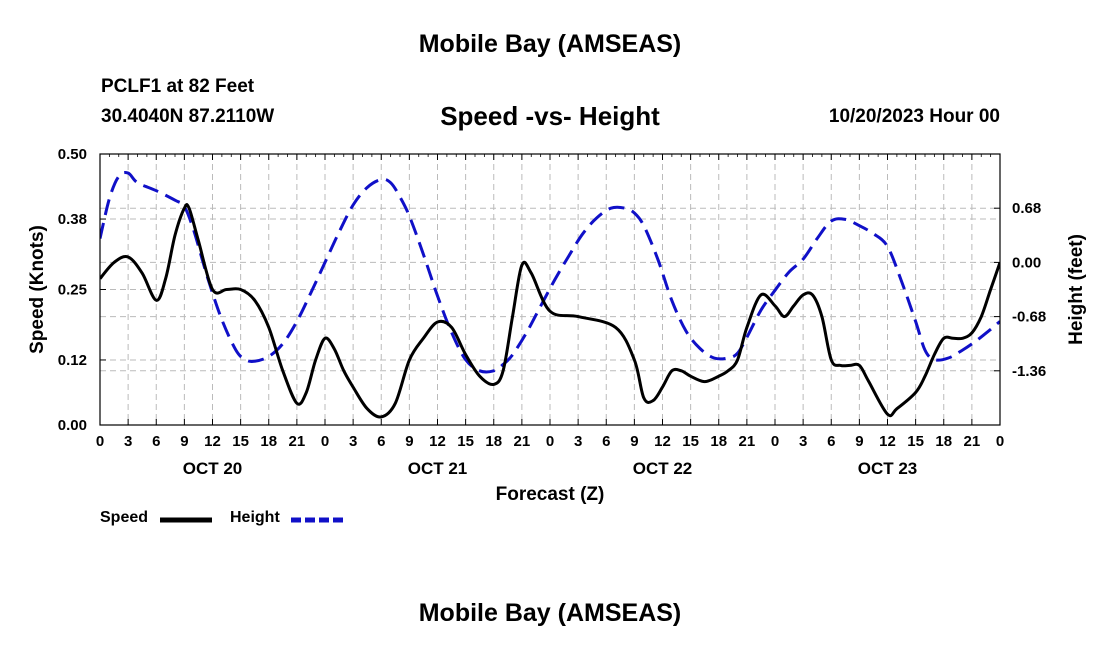 The image size is (1100, 650). Describe the element at coordinates (1026, 262) in the screenshot. I see `y-right-tick-label: 0.00` at that location.